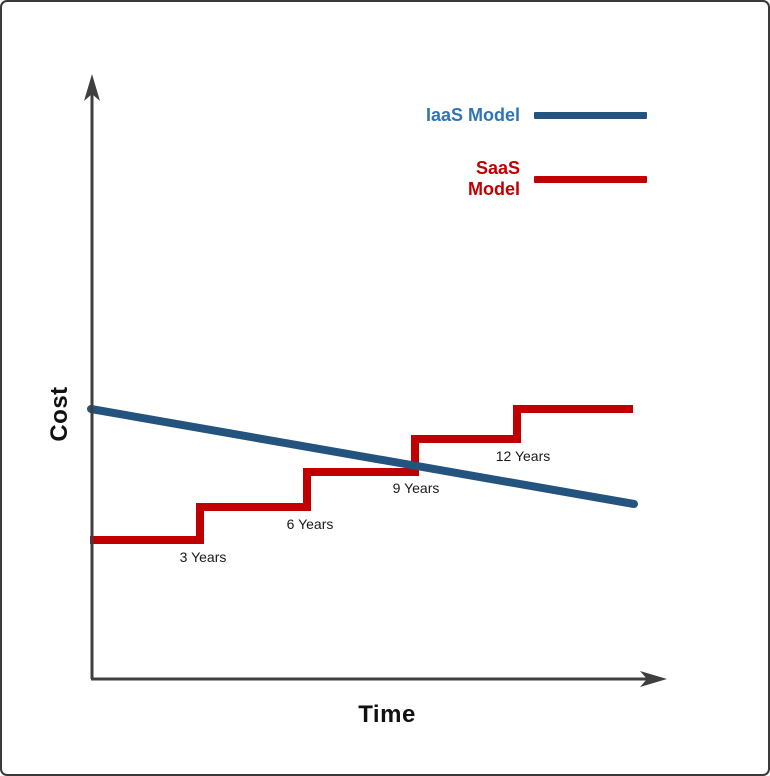  What do you see at coordinates (653, 679) in the screenshot?
I see `x-axis-arrow-icon` at bounding box center [653, 679].